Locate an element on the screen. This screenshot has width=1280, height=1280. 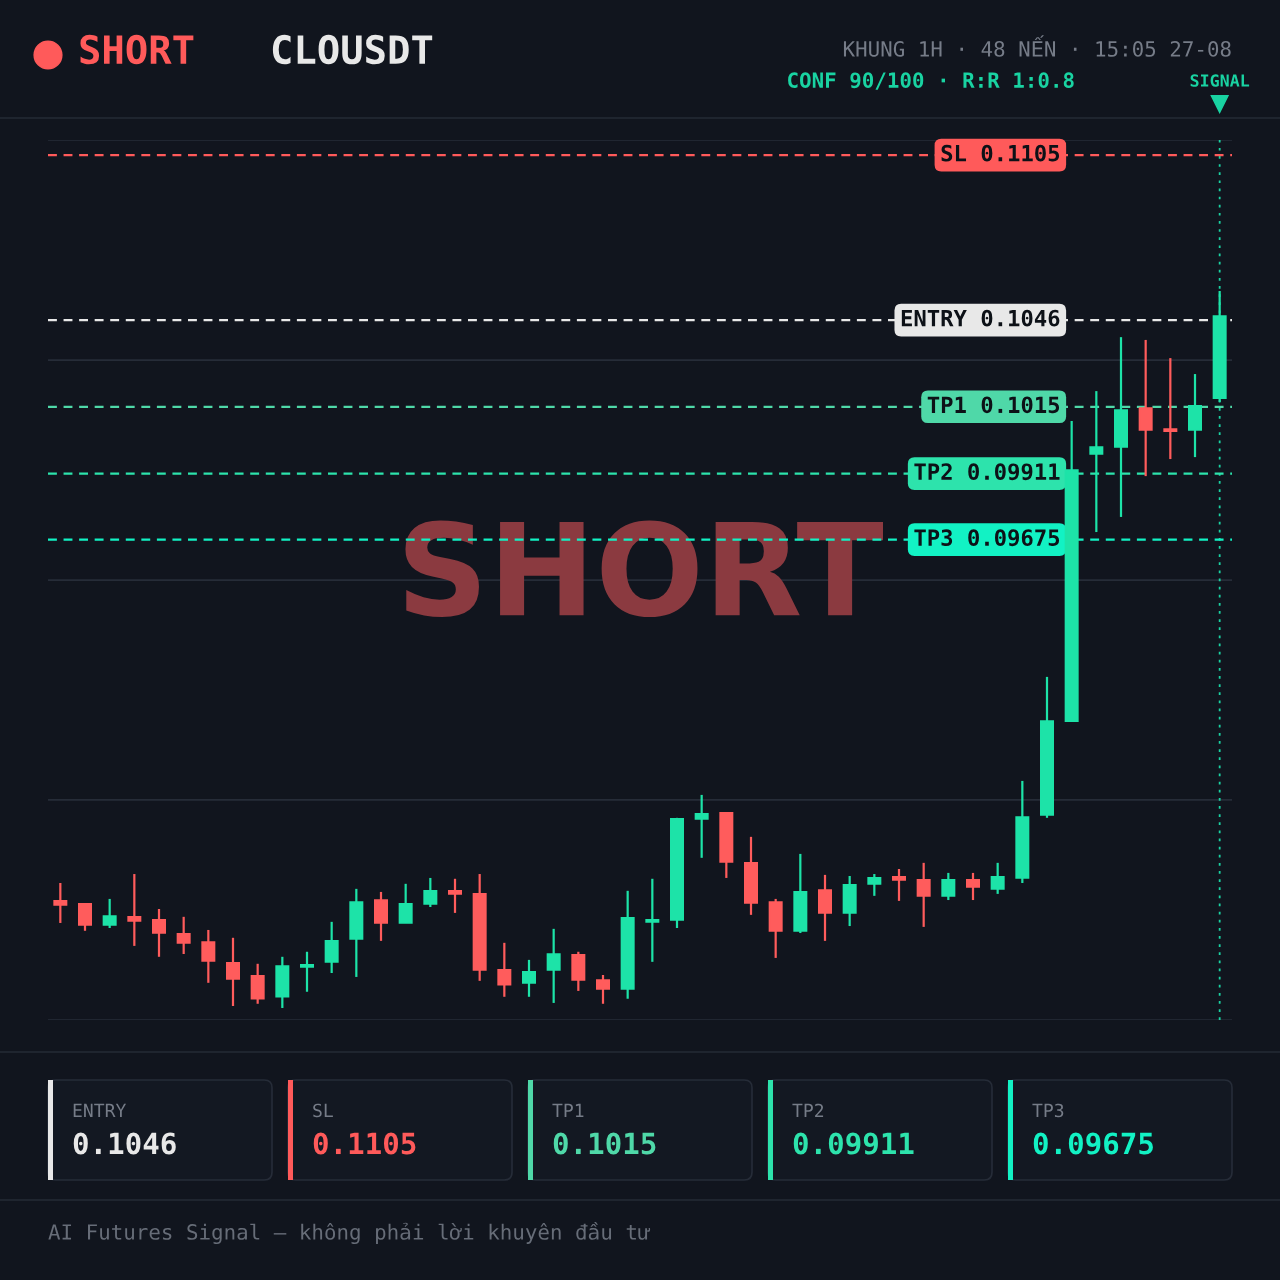
text: 0.1015 is located at coordinates (604, 1143).